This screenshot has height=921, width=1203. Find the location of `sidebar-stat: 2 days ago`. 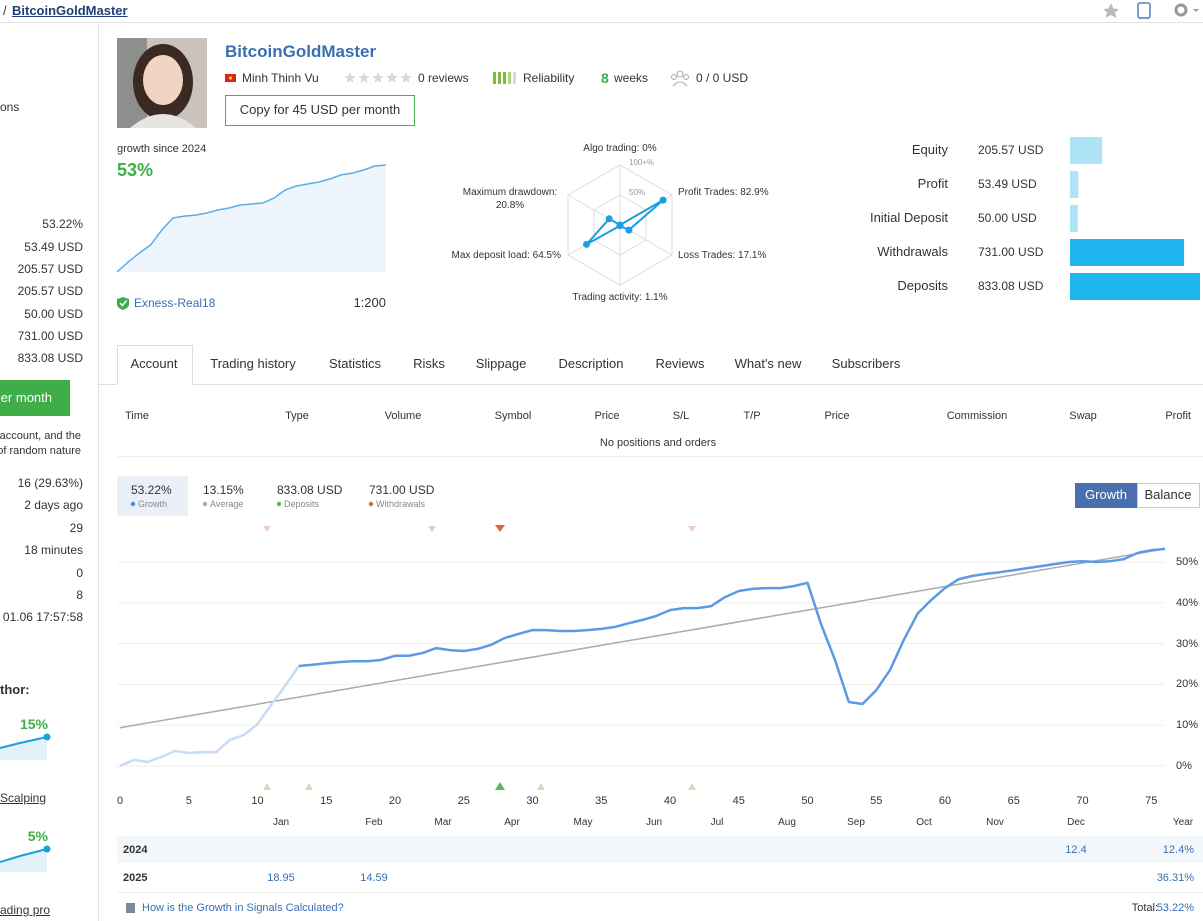

sidebar-stat: 2 days ago is located at coordinates (53, 505).